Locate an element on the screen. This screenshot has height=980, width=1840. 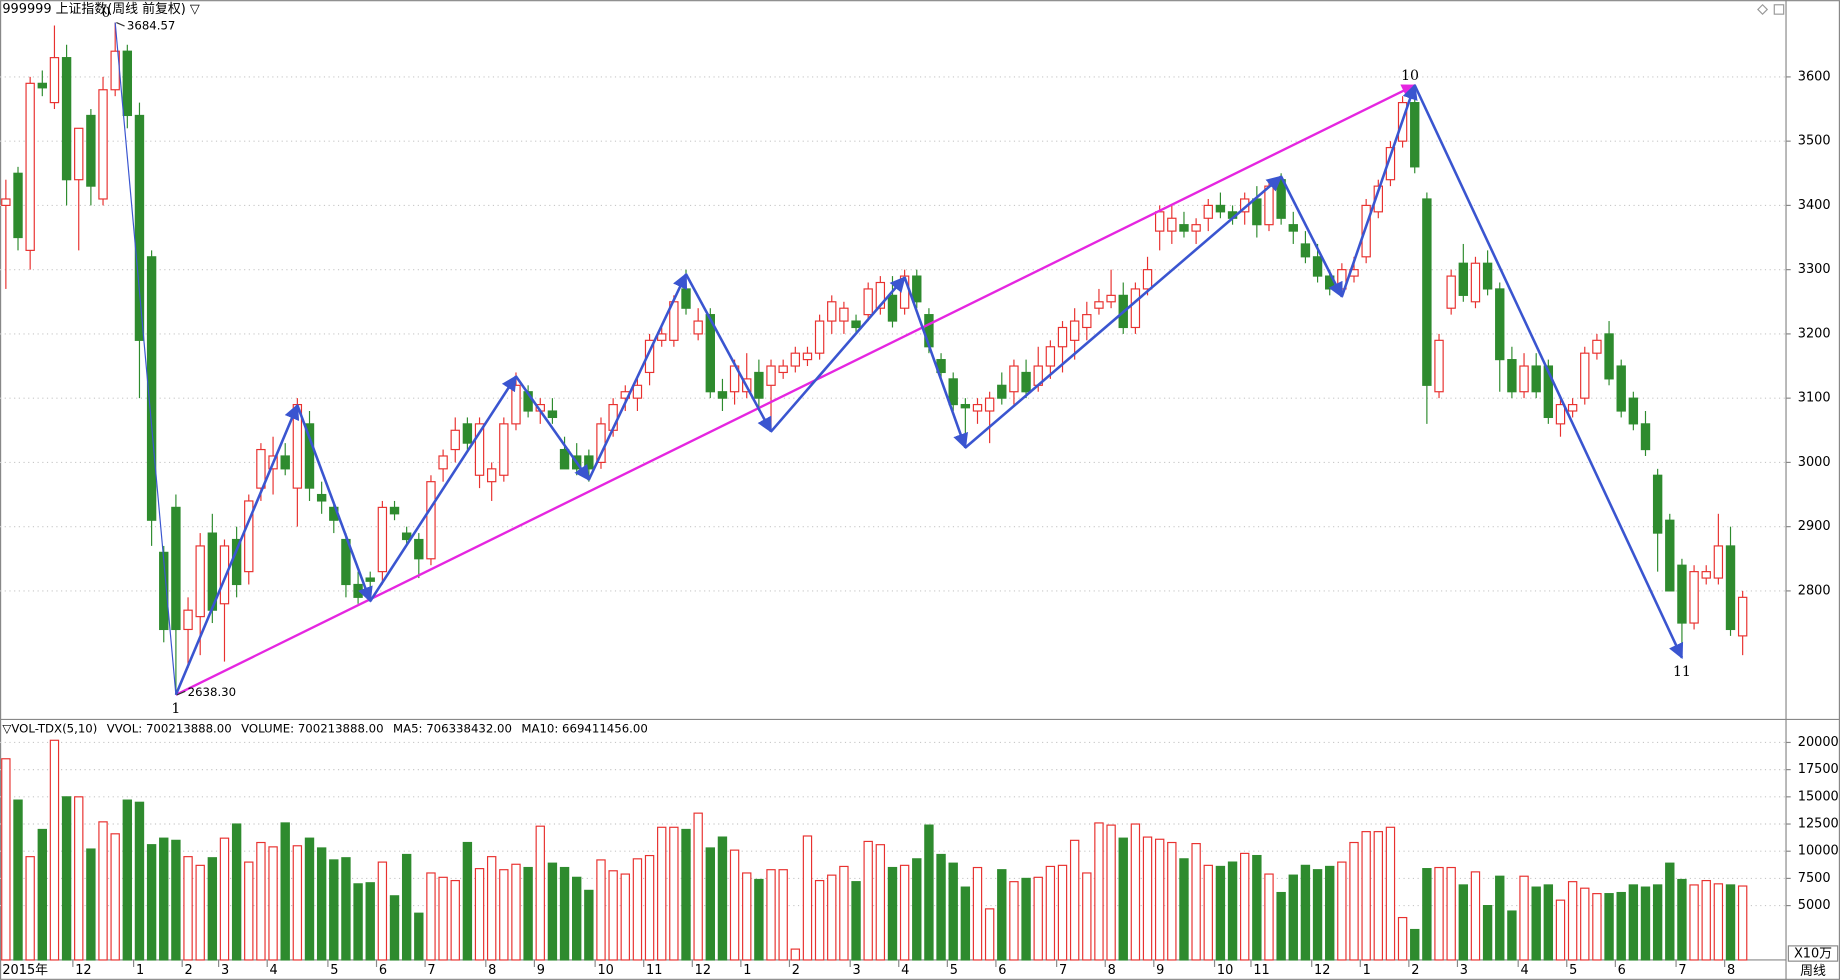
x-tick-label: 12 is located at coordinates (703, 970).